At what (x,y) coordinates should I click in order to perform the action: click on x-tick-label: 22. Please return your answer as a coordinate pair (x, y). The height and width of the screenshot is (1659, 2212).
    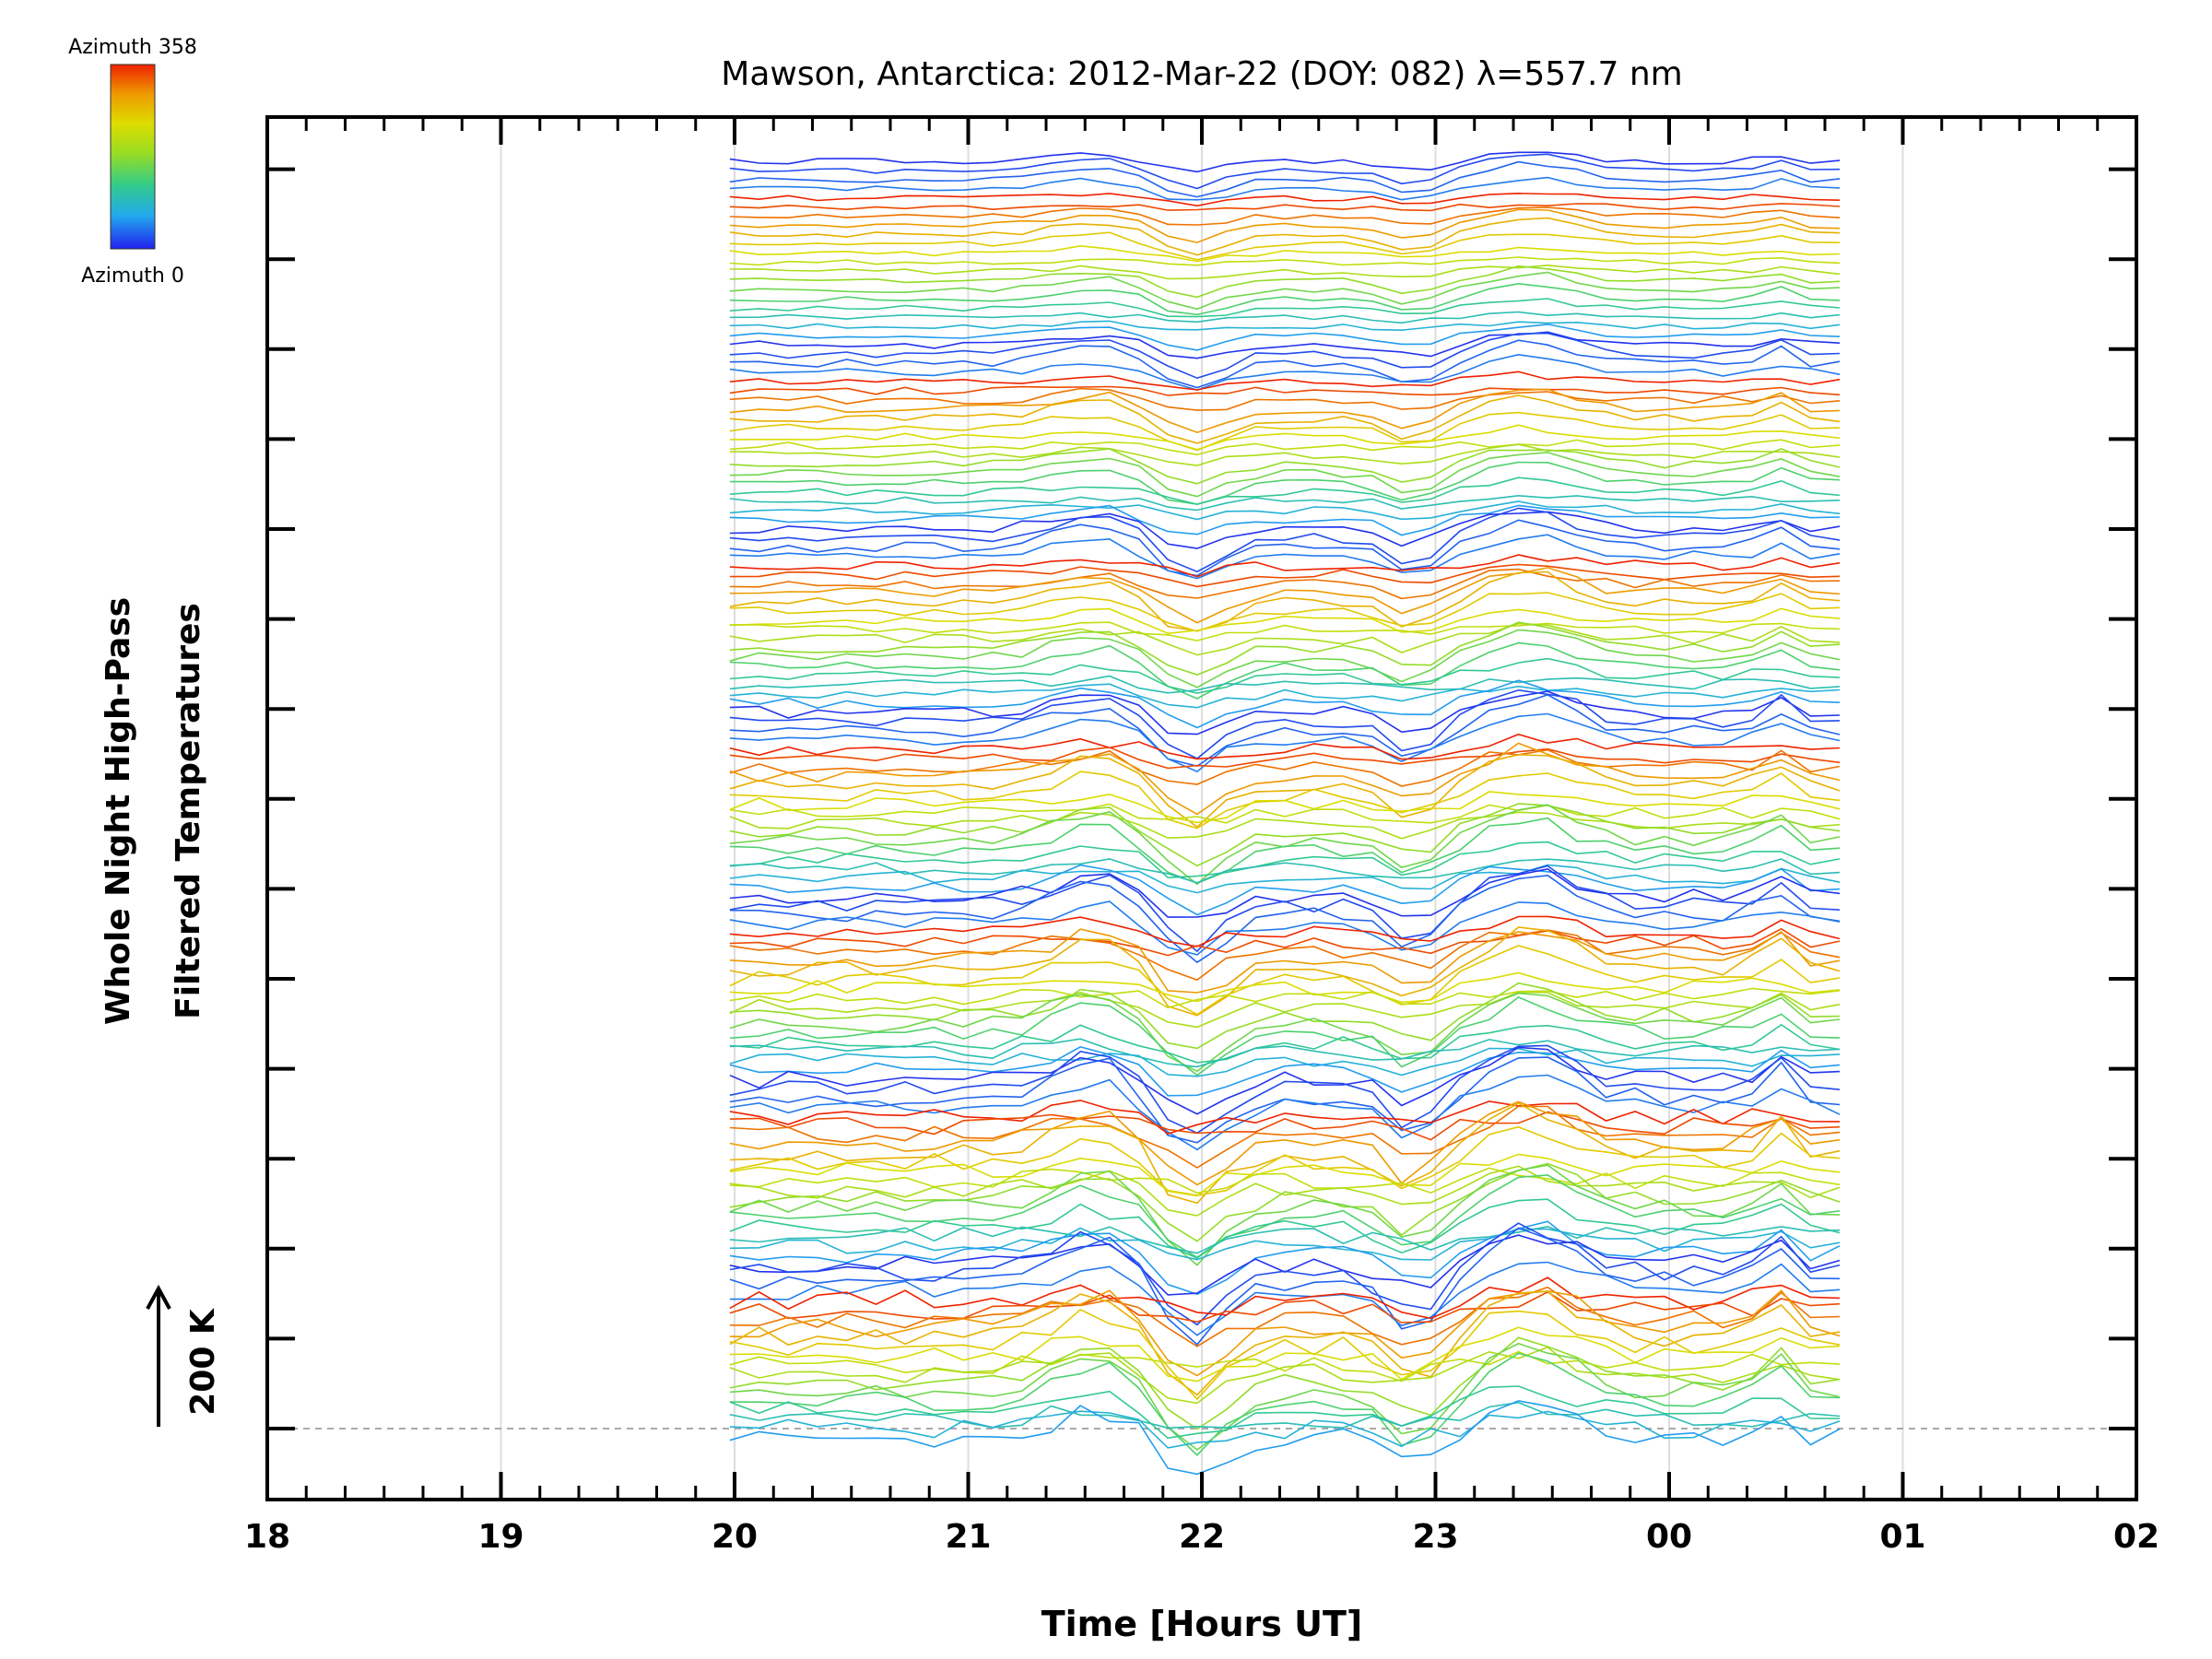
    Looking at the image, I should click on (1202, 1537).